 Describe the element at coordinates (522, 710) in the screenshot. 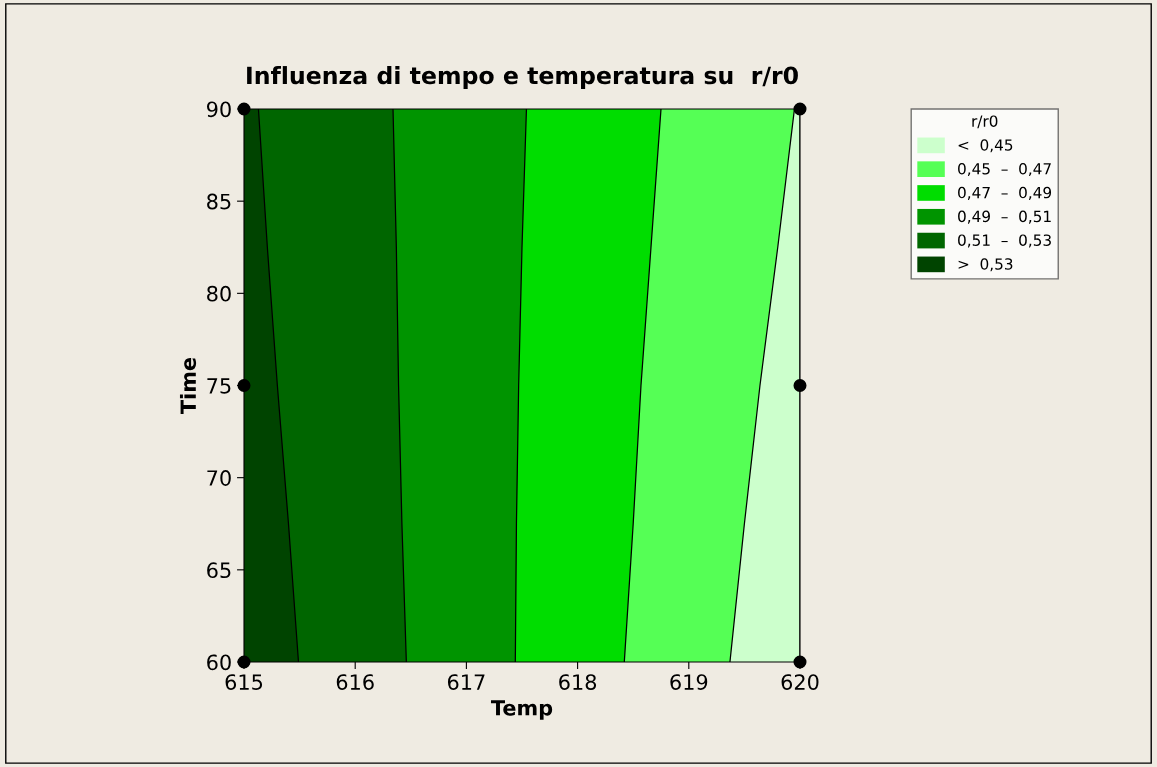

I see `x-axis-title: Temp` at that location.